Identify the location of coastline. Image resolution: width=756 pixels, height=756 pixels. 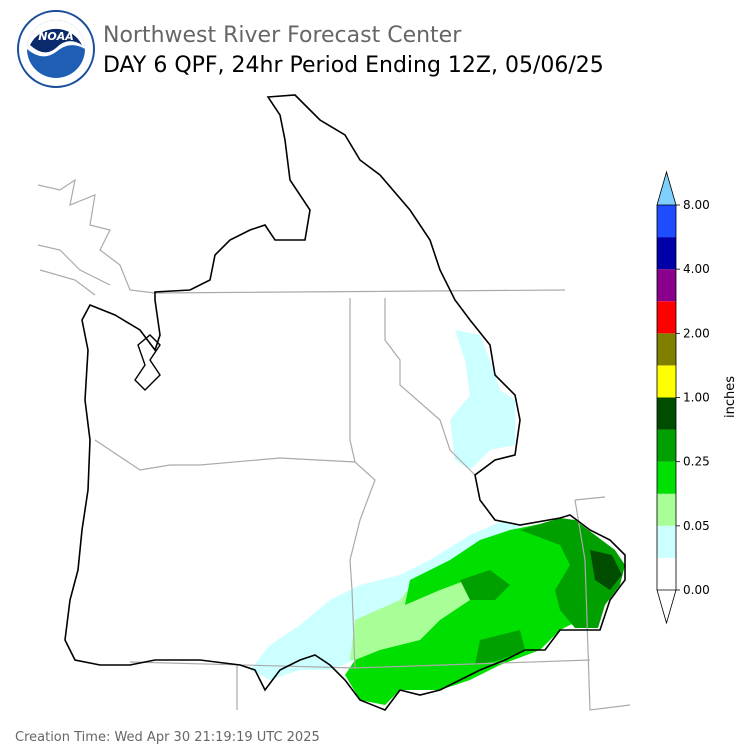
(96, 237).